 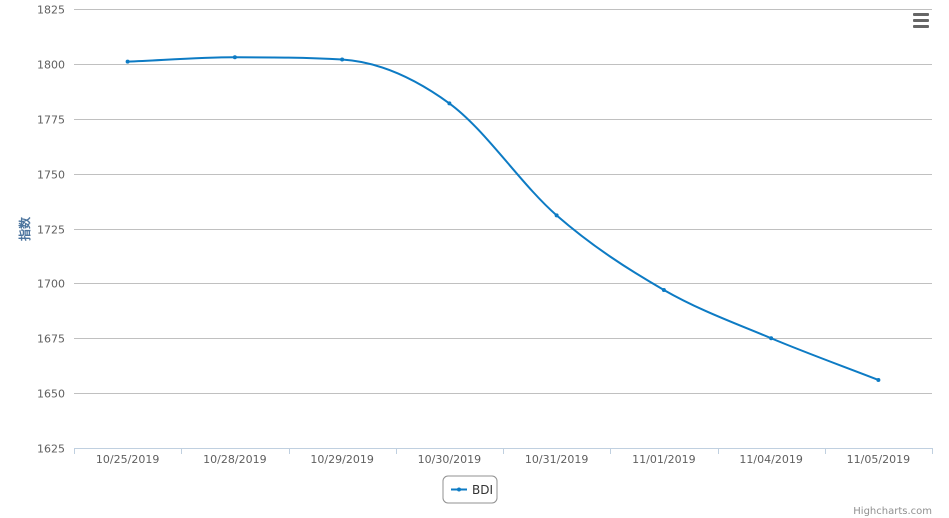 I want to click on y-tick-label: 1725, so click(x=51, y=230).